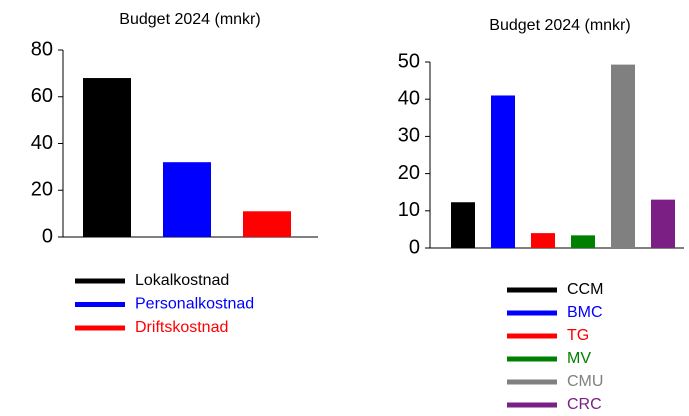  What do you see at coordinates (409, 61) in the screenshot?
I see `y-tick-label: 50` at bounding box center [409, 61].